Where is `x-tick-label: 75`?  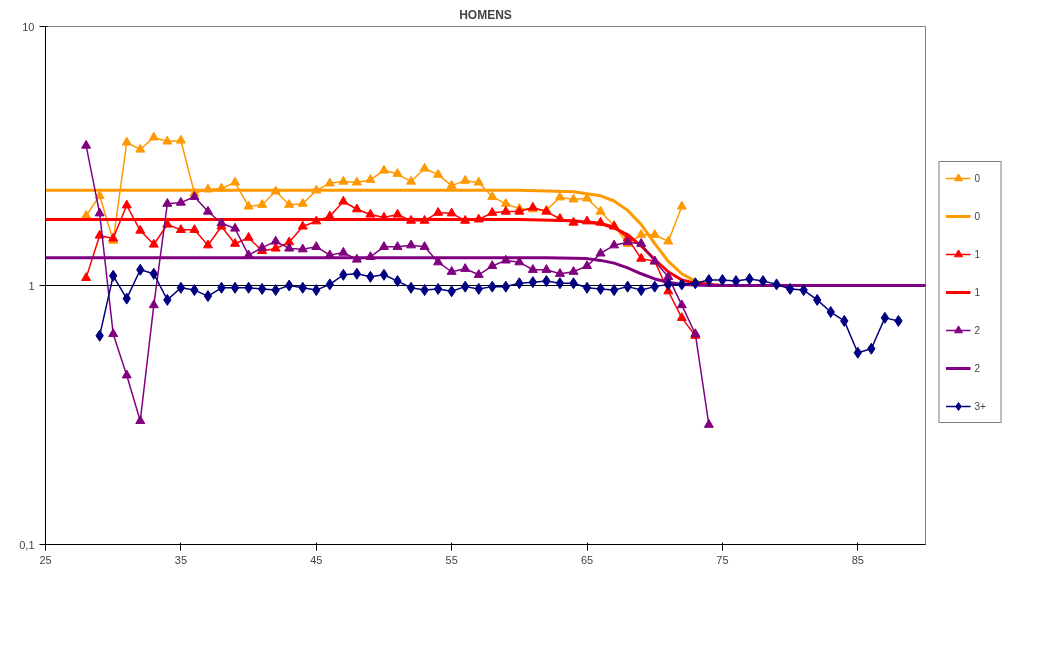 x-tick-label: 75 is located at coordinates (722, 559).